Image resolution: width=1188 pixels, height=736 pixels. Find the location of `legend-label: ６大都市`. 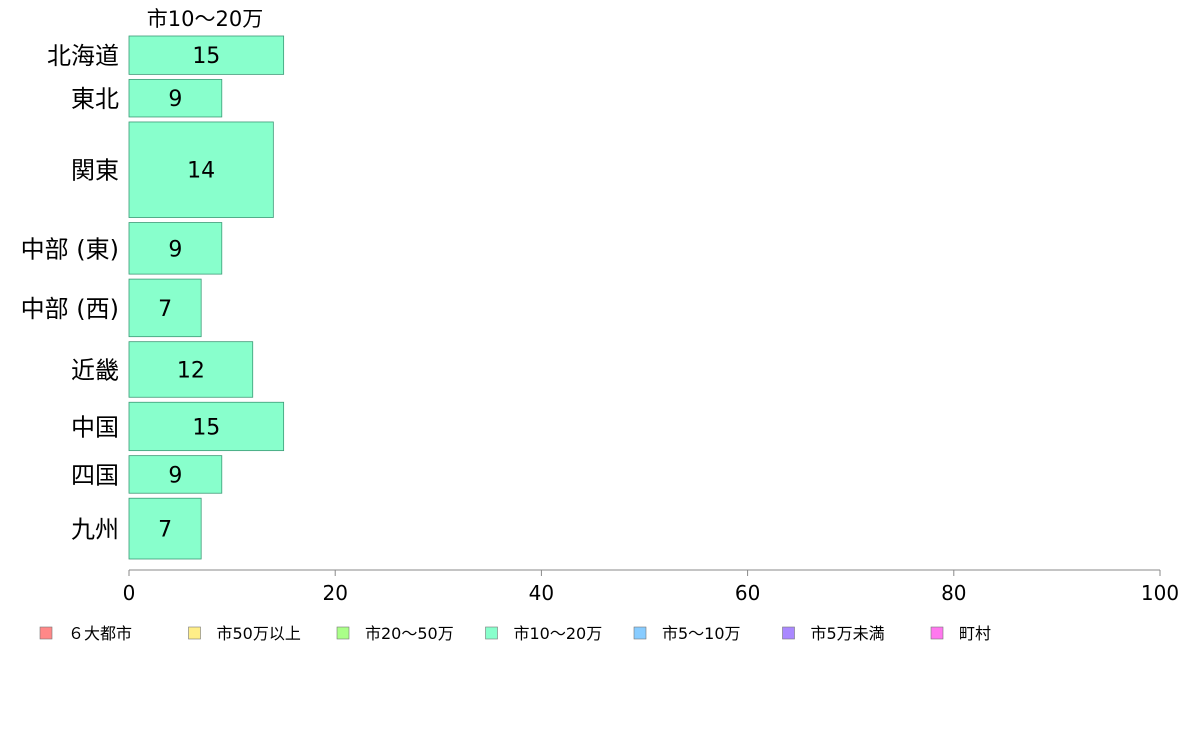

legend-label: ６大都市 is located at coordinates (100, 633).